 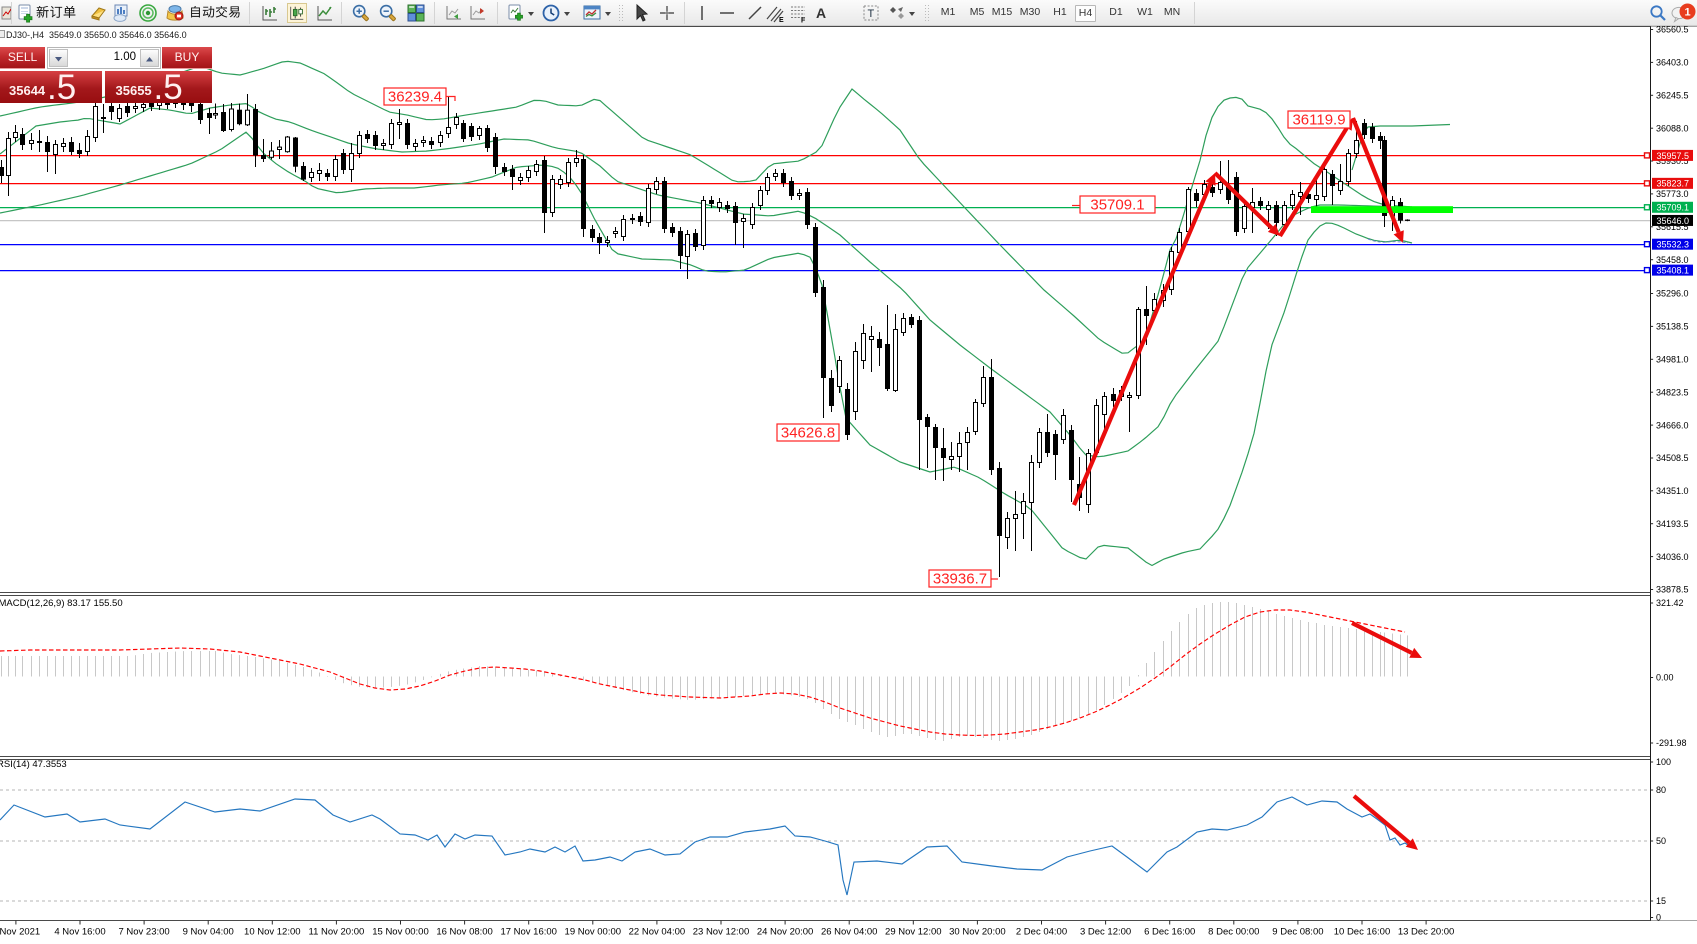 I want to click on svg-text: 34981.0, so click(x=1672, y=360).